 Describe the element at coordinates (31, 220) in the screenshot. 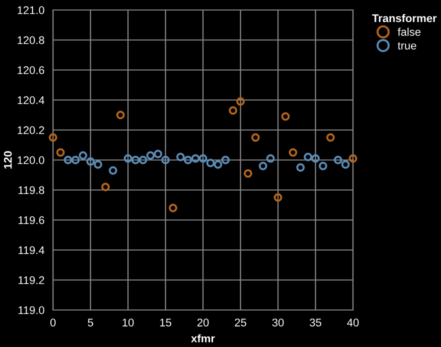

I see `y-tick-label: 119.6` at that location.